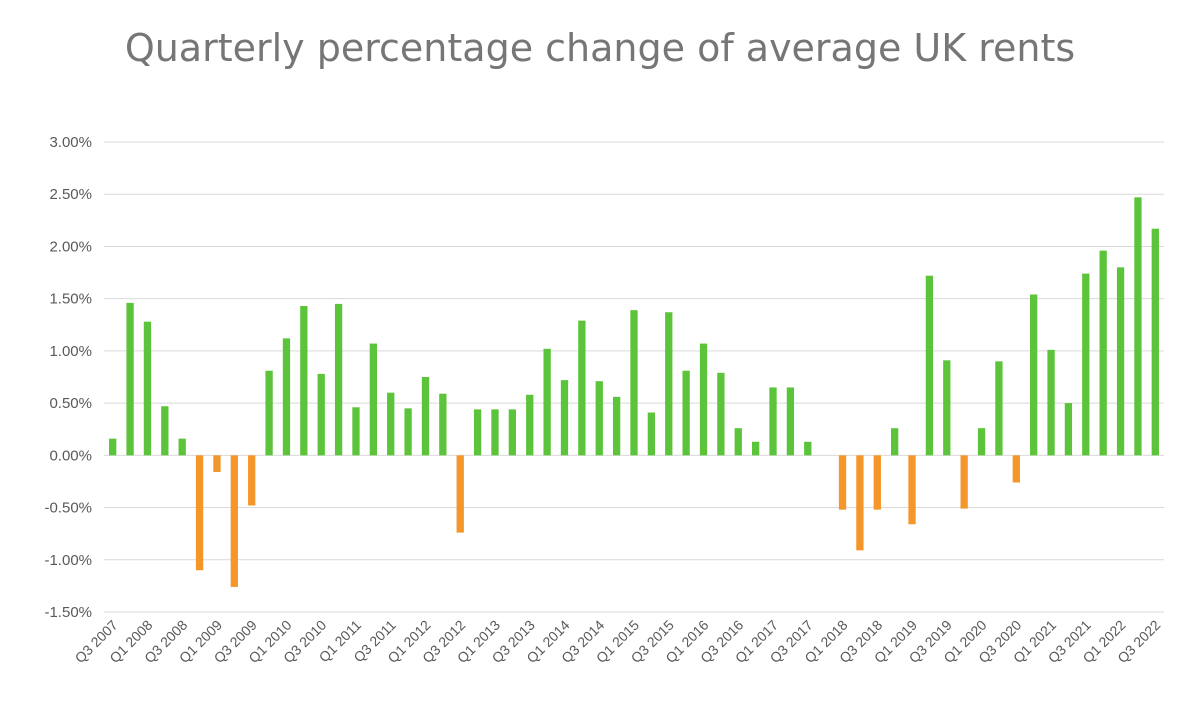 This screenshot has width=1200, height=723. Describe the element at coordinates (70, 403) in the screenshot. I see `y-tick-label: 0.50%` at that location.